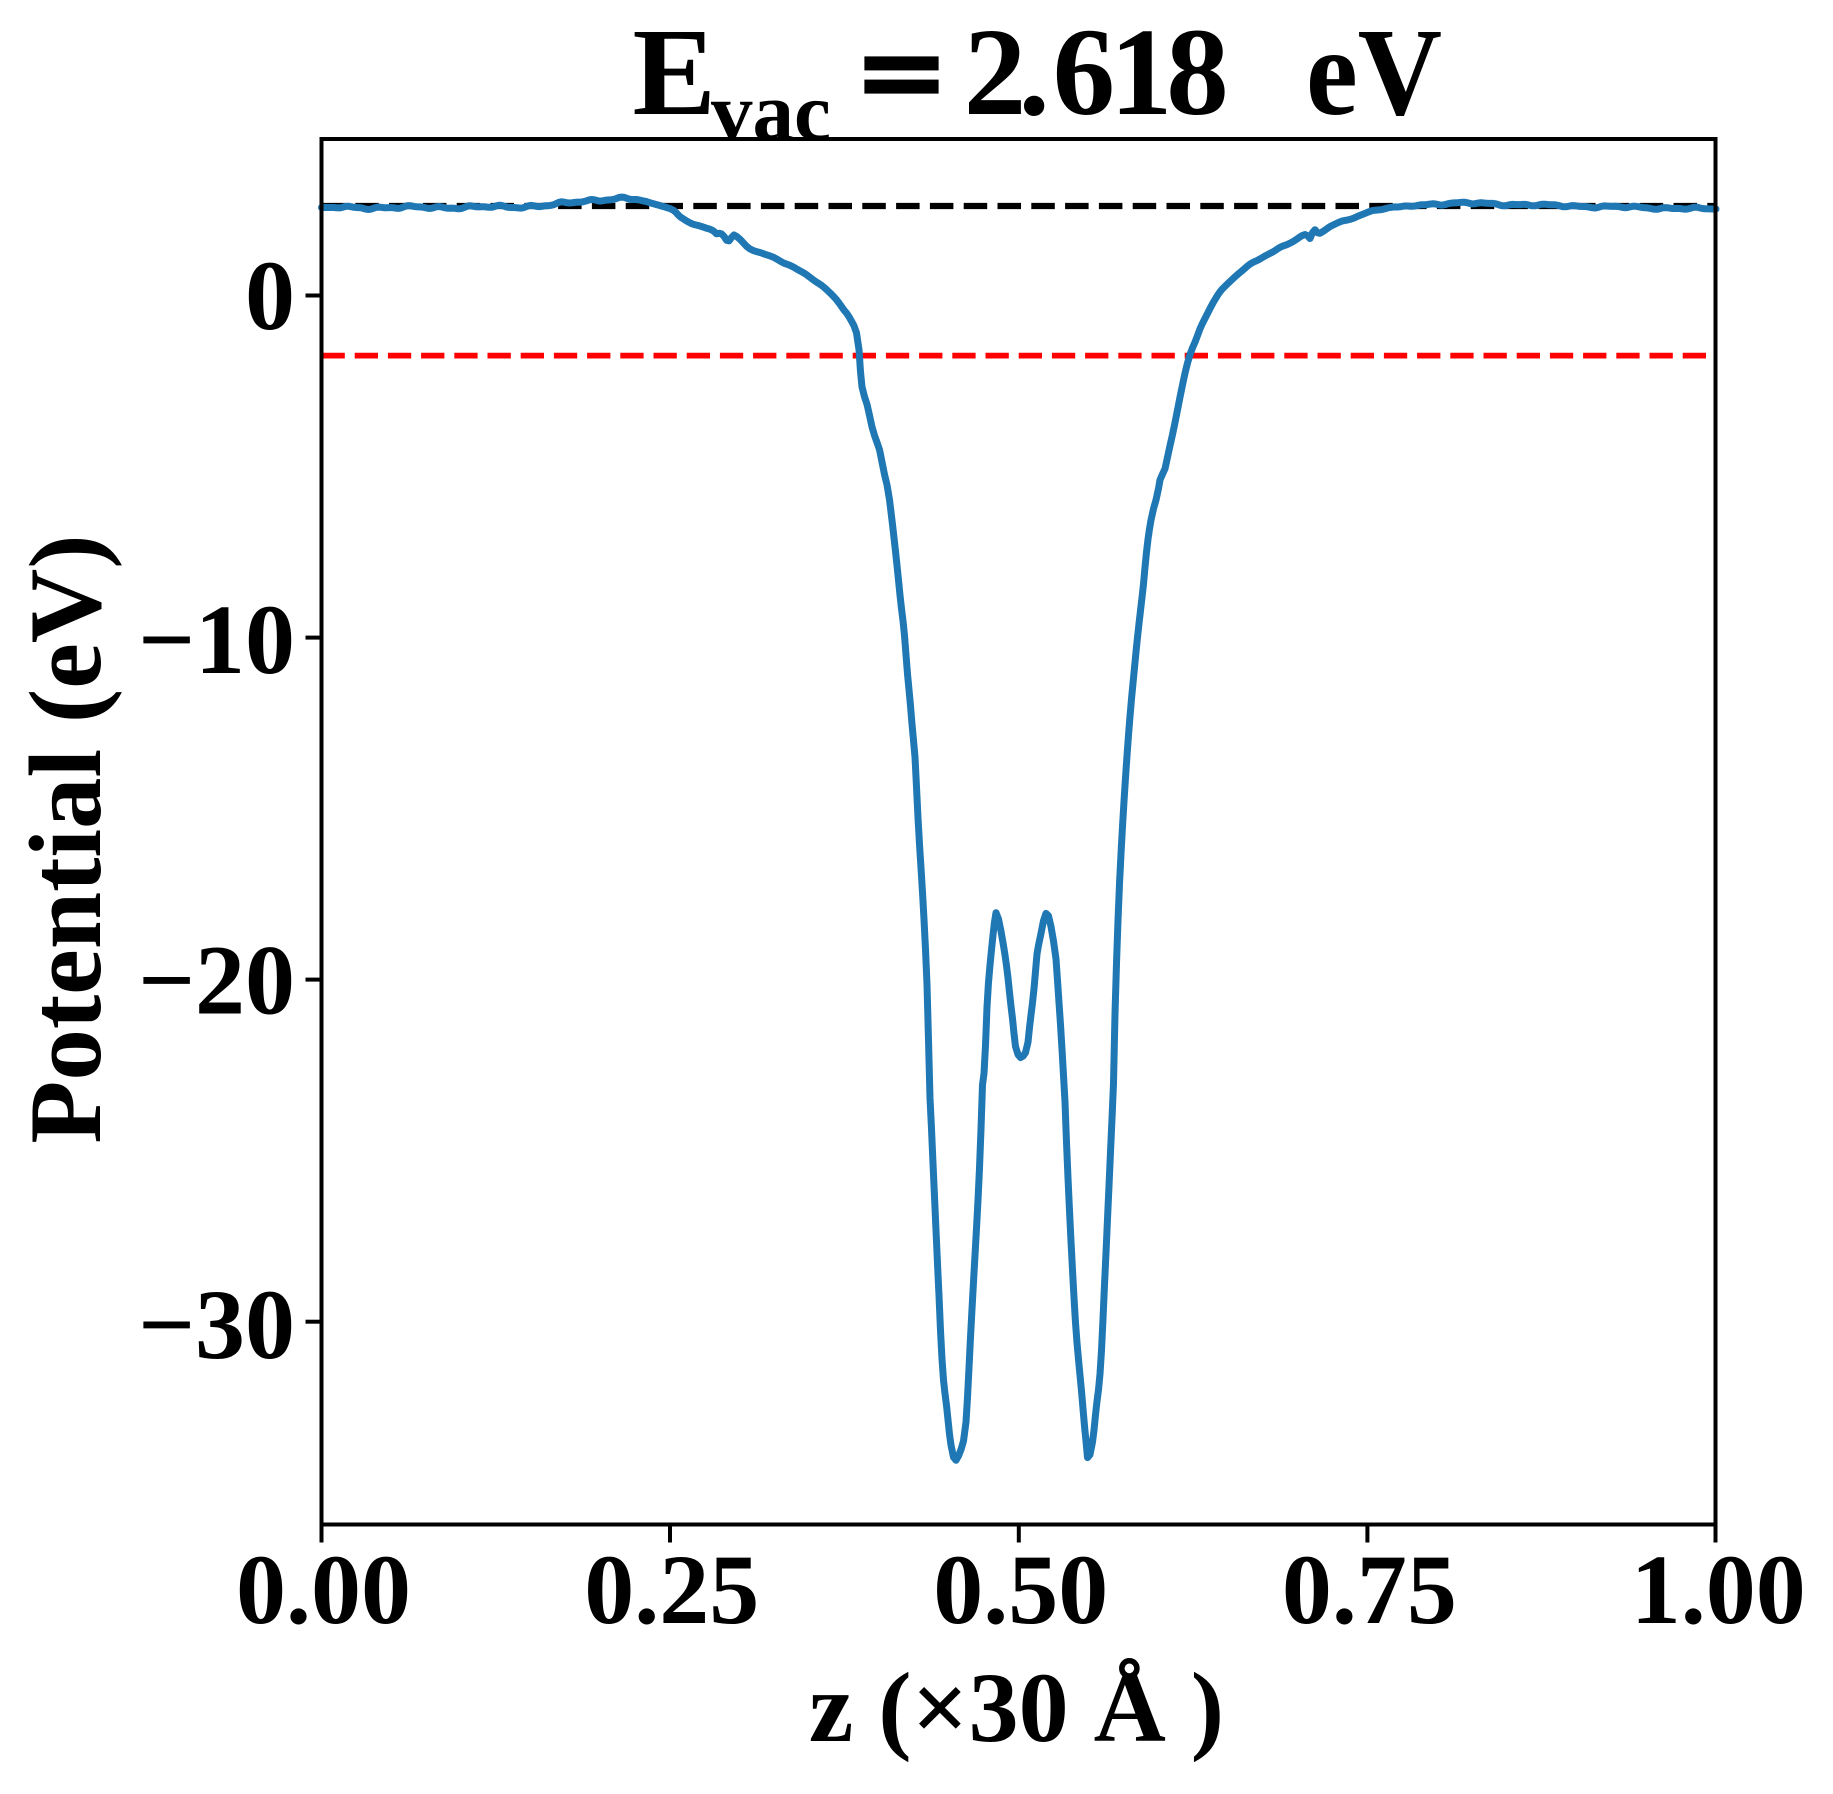  I want to click on svg-text: 0.50, so click(1020, 1589).